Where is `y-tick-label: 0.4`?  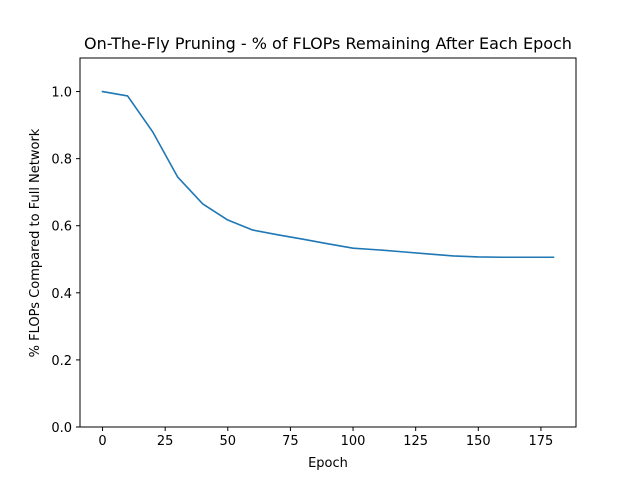 y-tick-label: 0.4 is located at coordinates (61, 294).